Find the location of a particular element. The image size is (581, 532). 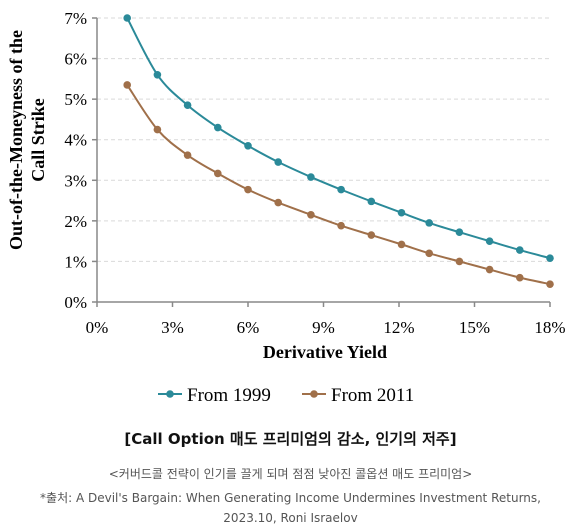

y-axis-title-line1: Out-of-the-Moneyness of the is located at coordinates (16, 140).